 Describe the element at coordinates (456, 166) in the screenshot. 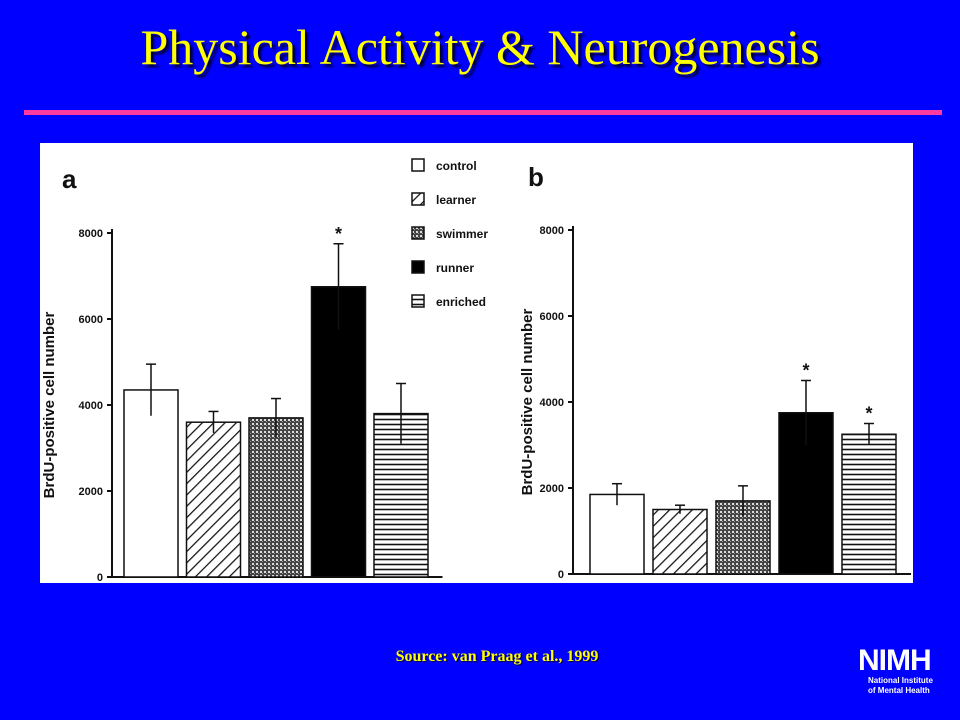

I see `legend-label-control: control` at that location.